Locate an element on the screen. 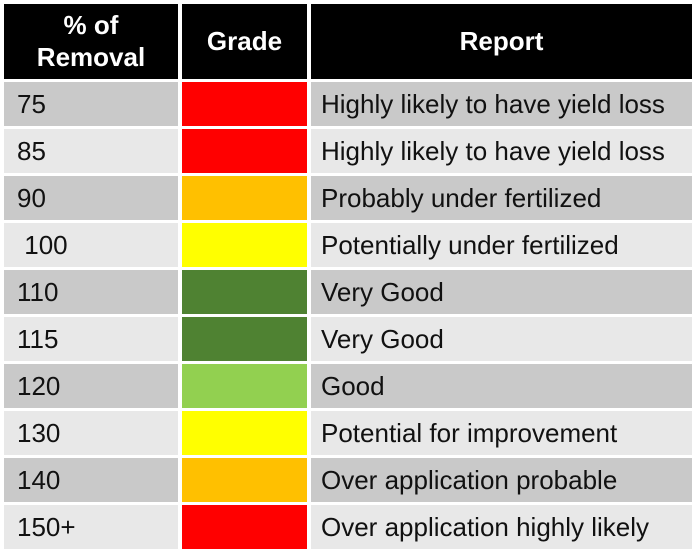 The height and width of the screenshot is (550, 695). header-percent-of-removal: % of Removal is located at coordinates (91, 41).